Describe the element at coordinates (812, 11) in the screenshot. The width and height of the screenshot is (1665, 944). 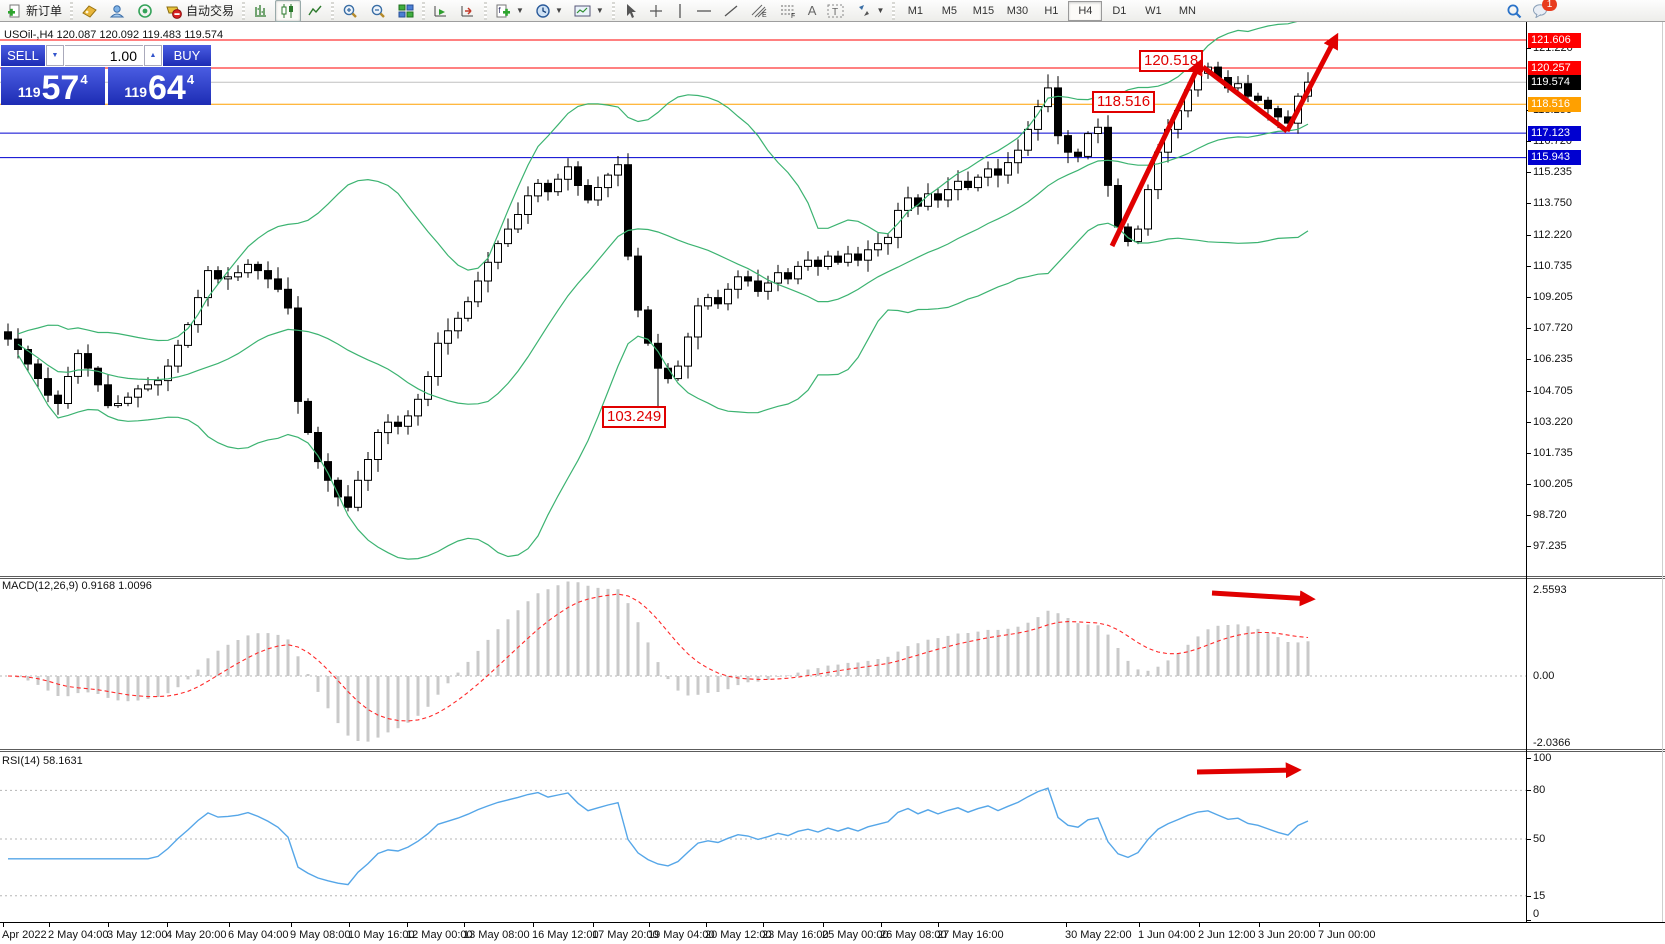
I see `text-tool-button: A` at that location.